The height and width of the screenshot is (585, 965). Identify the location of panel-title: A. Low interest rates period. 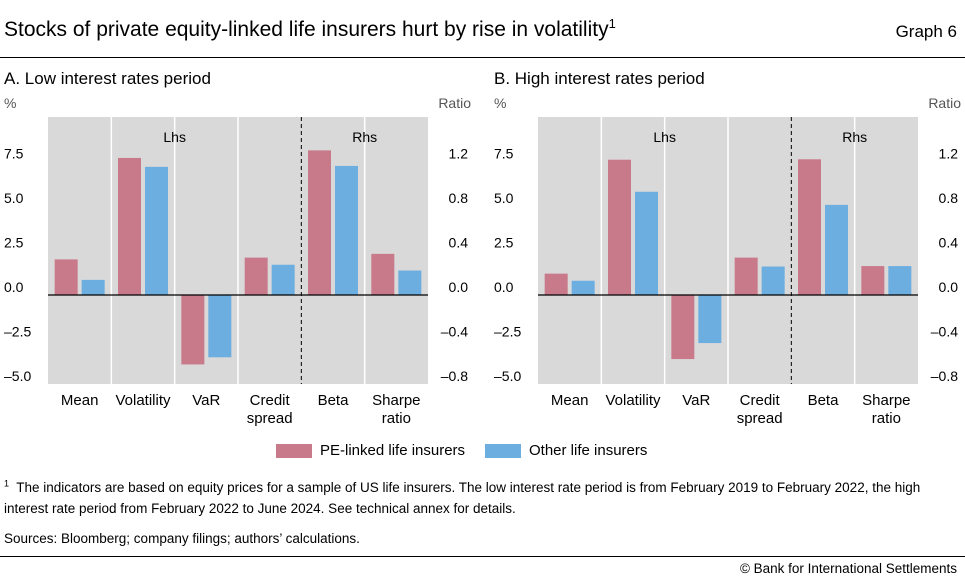
(107, 78).